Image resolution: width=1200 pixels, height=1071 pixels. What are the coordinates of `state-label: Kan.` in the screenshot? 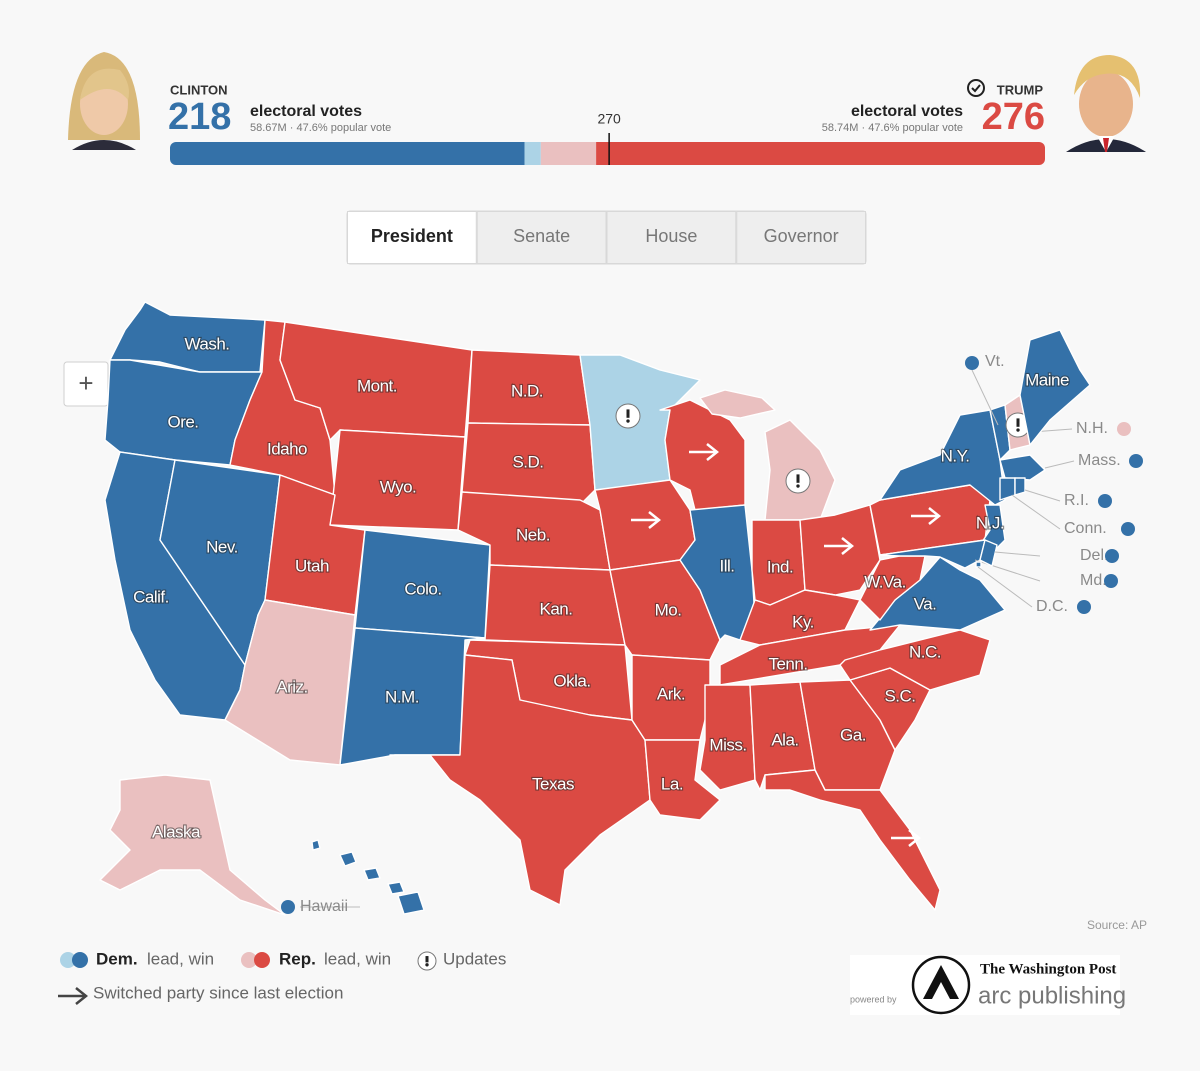 It's located at (556, 608).